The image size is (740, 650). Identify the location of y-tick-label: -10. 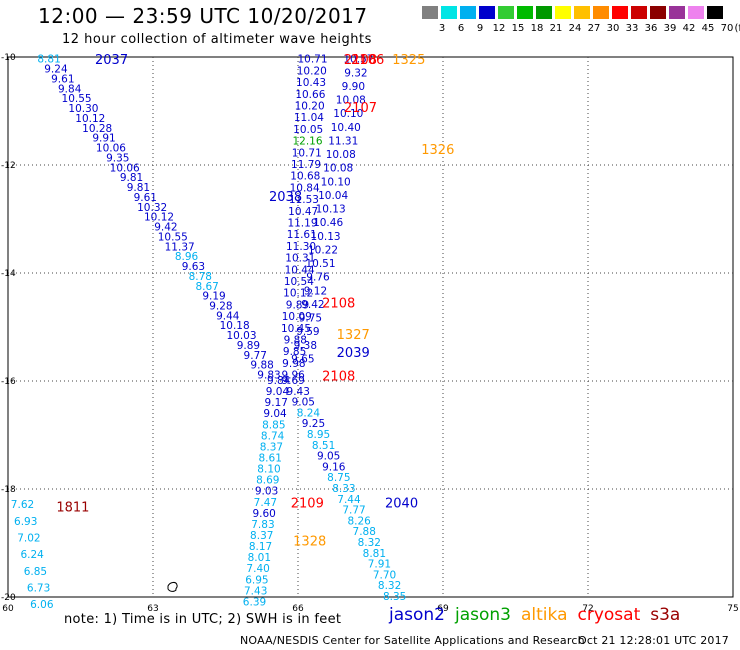
(8, 58).